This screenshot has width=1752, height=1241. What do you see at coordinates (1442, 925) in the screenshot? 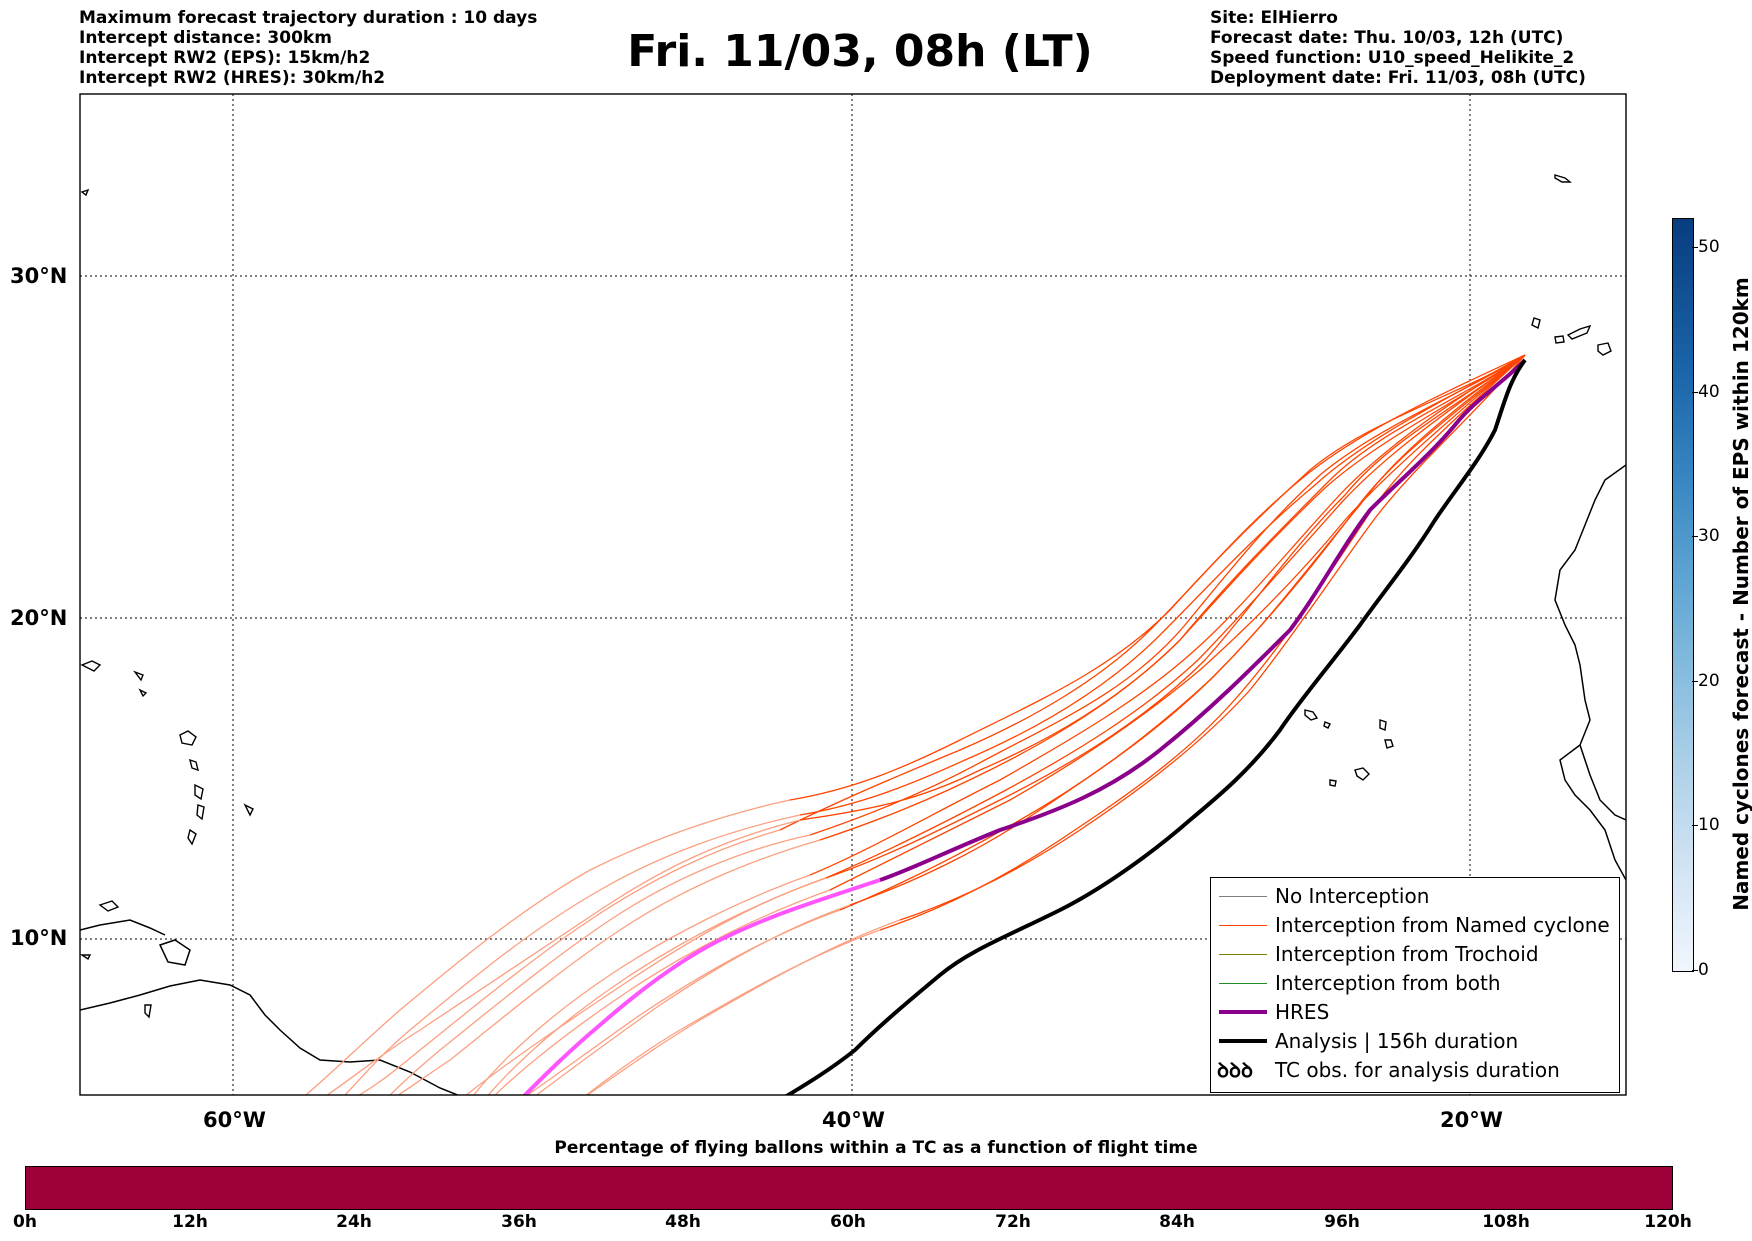
I see `legend-label: Interception from Named cyclone` at bounding box center [1442, 925].